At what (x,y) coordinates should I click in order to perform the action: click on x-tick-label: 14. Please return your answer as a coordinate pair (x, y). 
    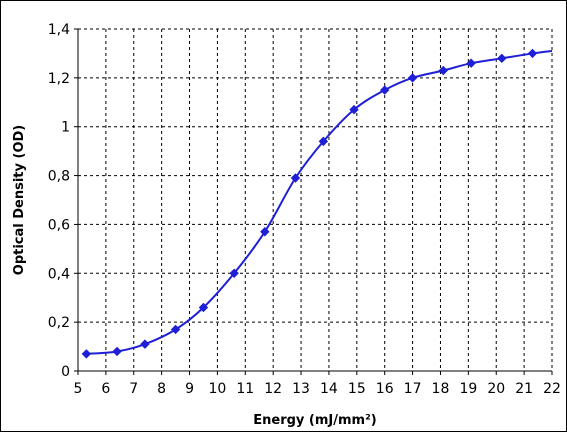
    Looking at the image, I should click on (329, 389).